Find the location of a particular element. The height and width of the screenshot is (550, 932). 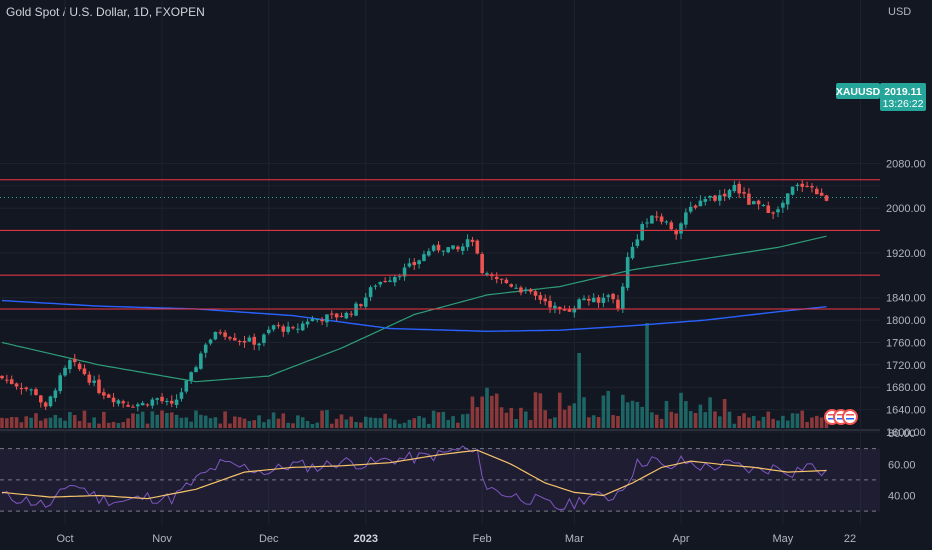

symbol-label: XAUUSD is located at coordinates (858, 92).